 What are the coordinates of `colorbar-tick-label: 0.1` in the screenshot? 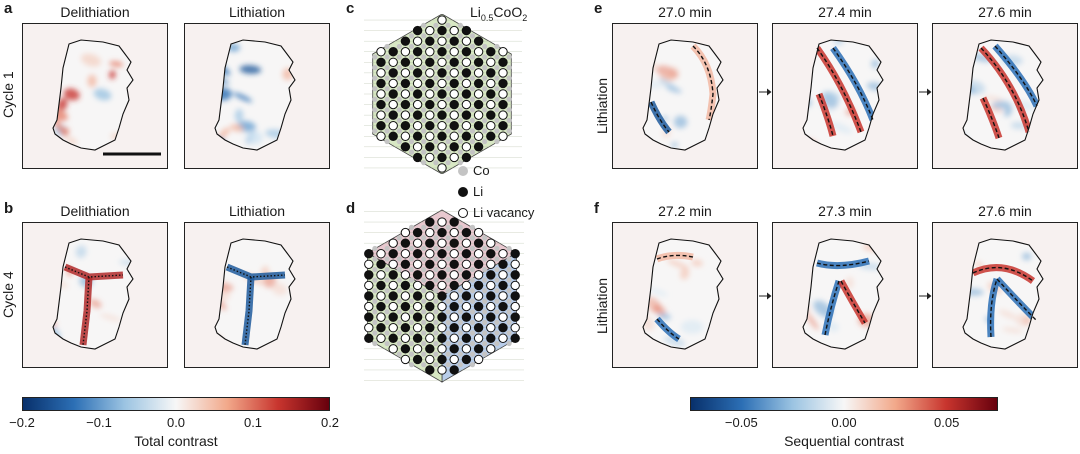 It's located at (253, 422).